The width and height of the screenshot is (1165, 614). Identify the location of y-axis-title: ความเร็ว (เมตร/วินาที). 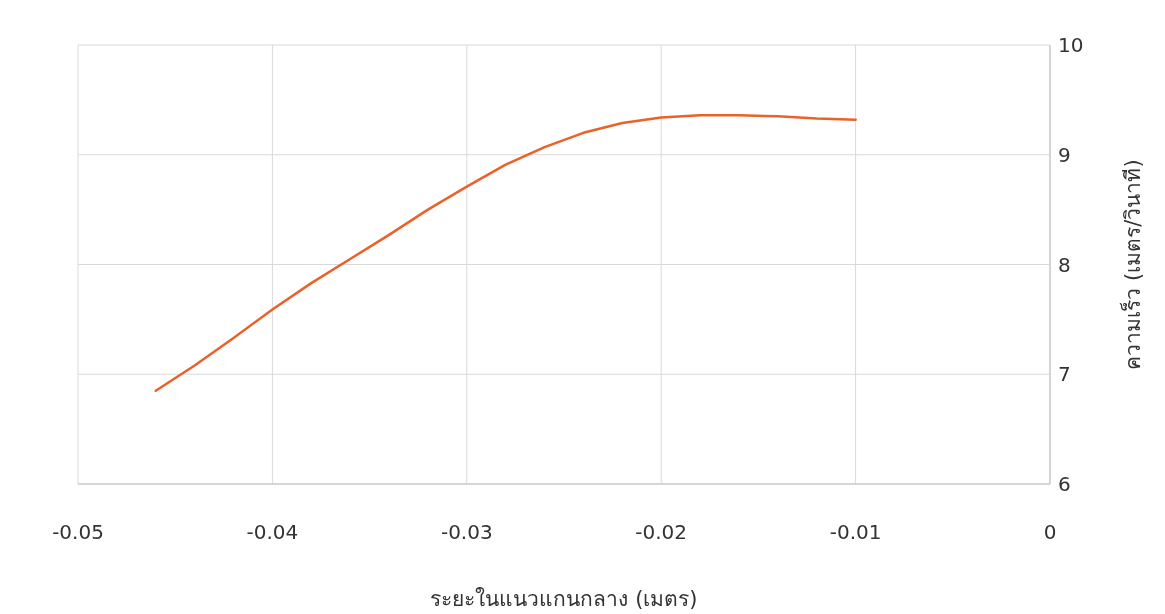
(1132, 264).